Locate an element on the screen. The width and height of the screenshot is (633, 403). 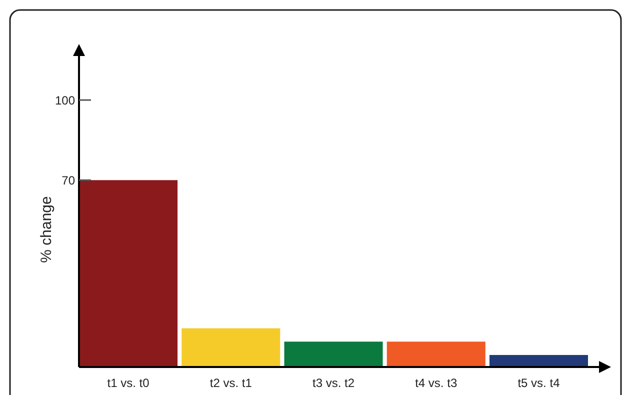
x-tick-label: t4 vs. t3 is located at coordinates (436, 383).